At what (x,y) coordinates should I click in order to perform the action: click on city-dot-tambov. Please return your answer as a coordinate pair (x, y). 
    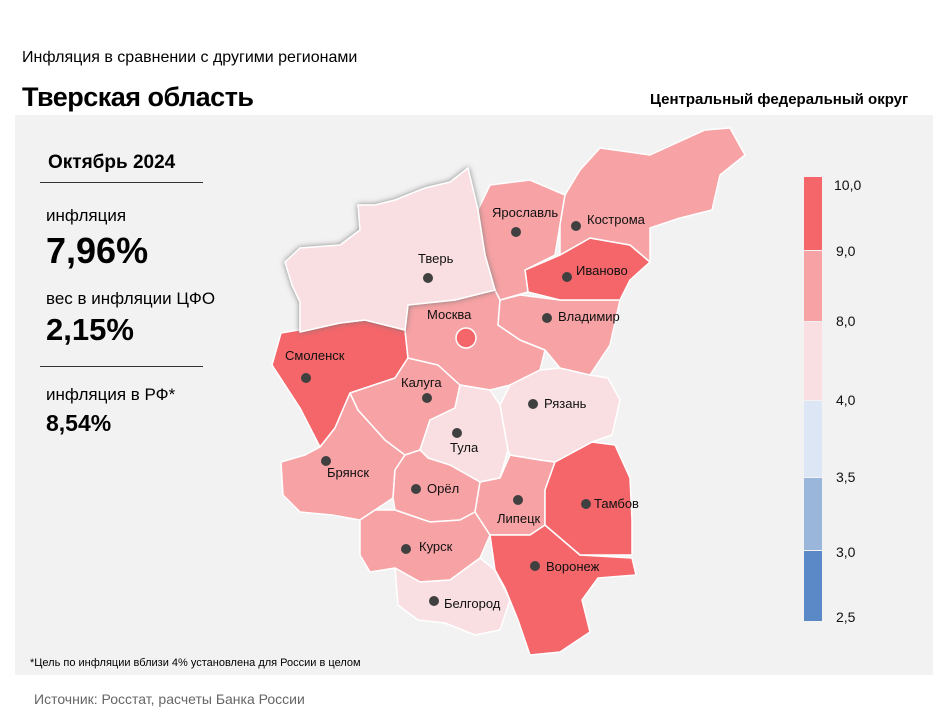
    Looking at the image, I should click on (586, 504).